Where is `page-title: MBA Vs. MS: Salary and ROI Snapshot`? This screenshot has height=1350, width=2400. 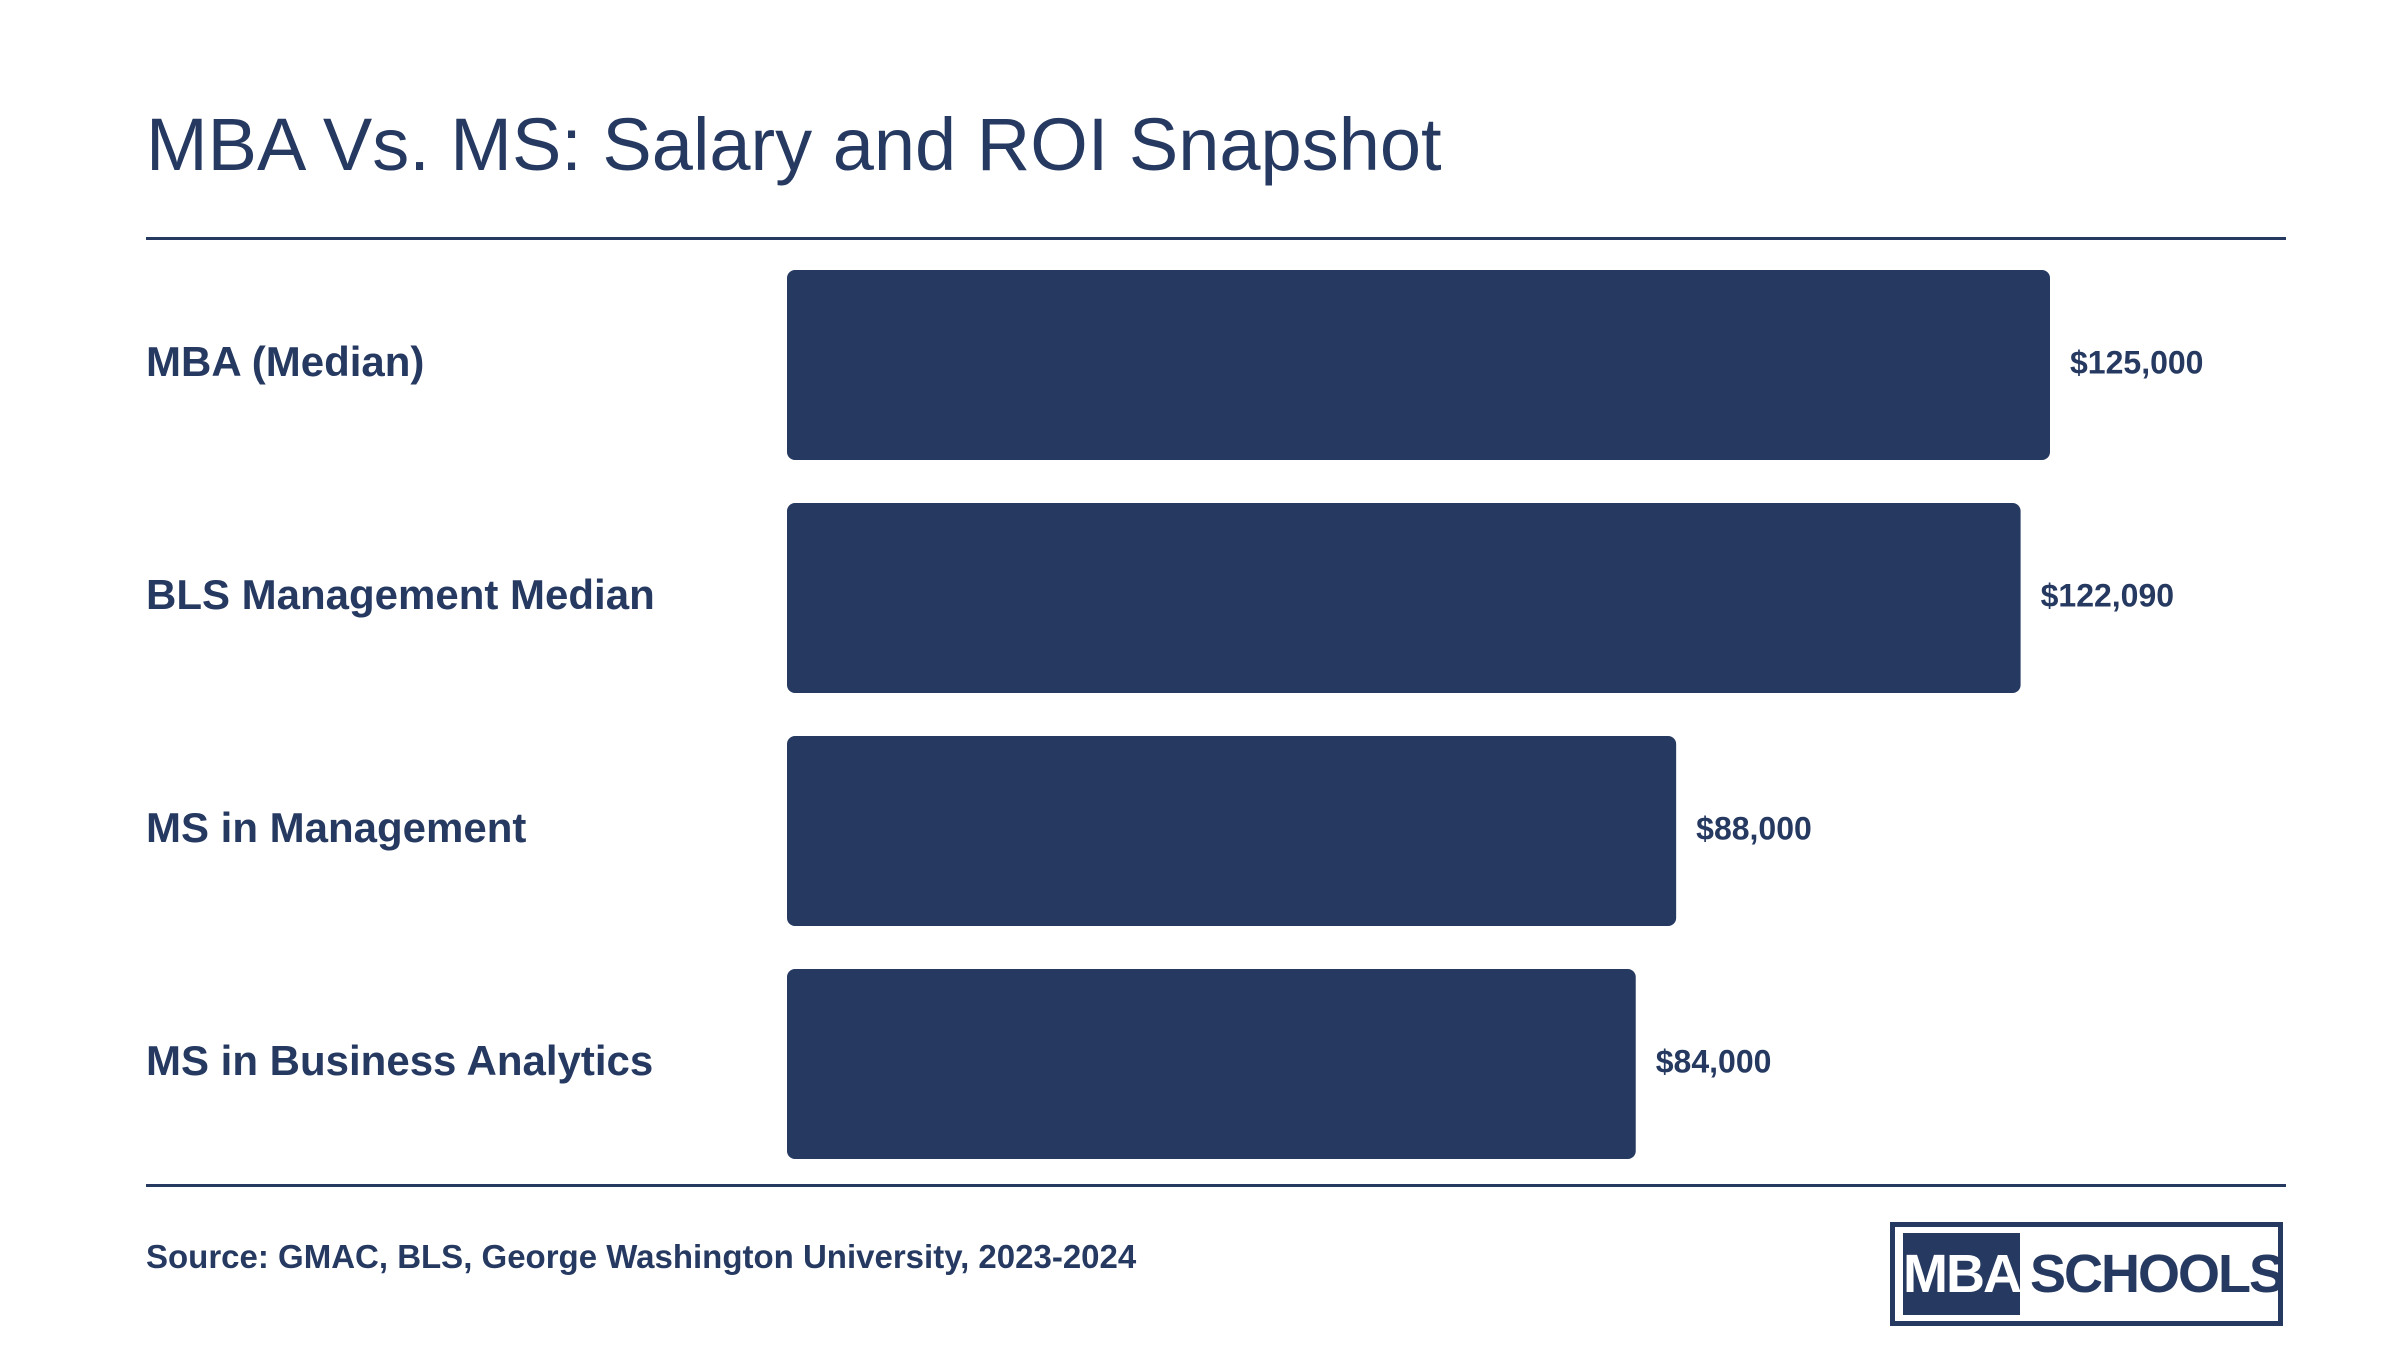 page-title: MBA Vs. MS: Salary and ROI Snapshot is located at coordinates (794, 144).